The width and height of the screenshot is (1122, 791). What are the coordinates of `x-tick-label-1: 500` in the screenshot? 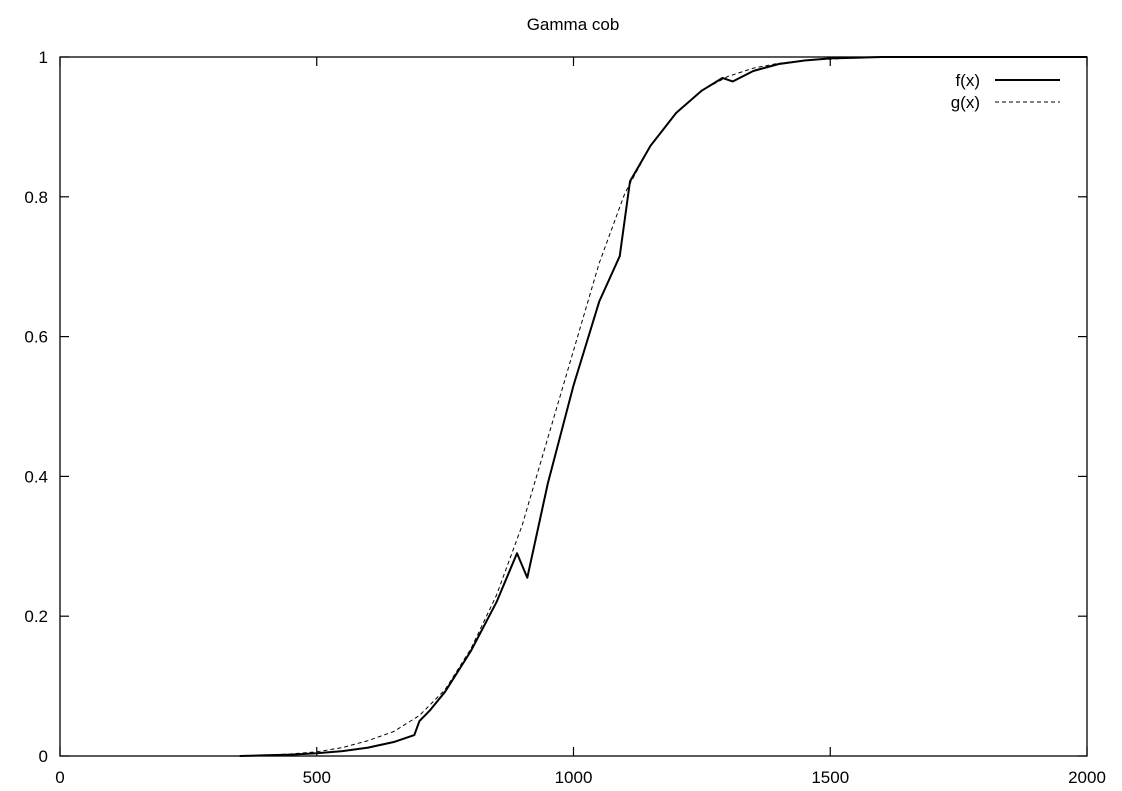 It's located at (317, 777).